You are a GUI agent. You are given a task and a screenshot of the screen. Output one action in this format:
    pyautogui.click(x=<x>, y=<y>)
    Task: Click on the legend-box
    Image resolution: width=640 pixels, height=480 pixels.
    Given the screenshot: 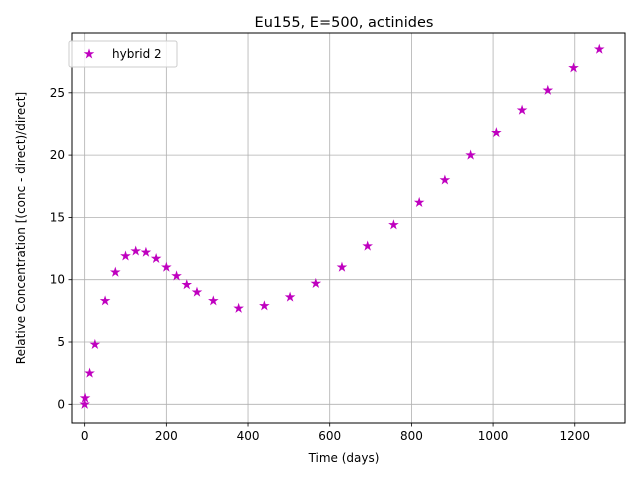 What is the action you would take?
    pyautogui.click(x=123, y=54)
    